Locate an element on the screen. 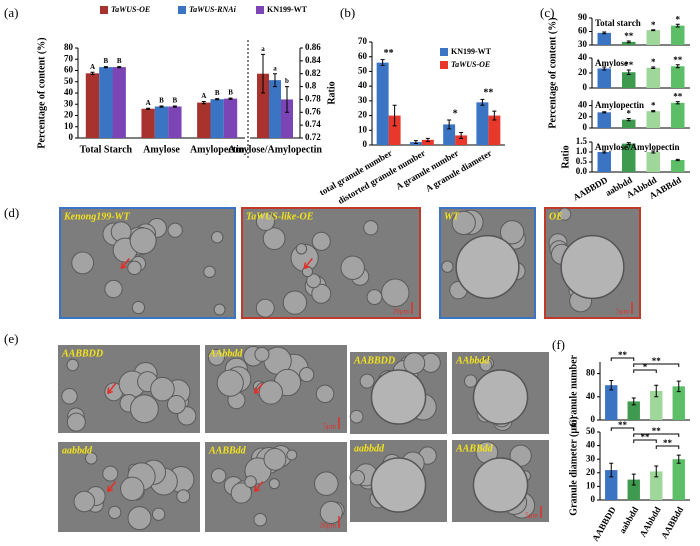 The width and height of the screenshot is (700, 546). micrograph-label: Kenong199-WT is located at coordinates (96, 216).